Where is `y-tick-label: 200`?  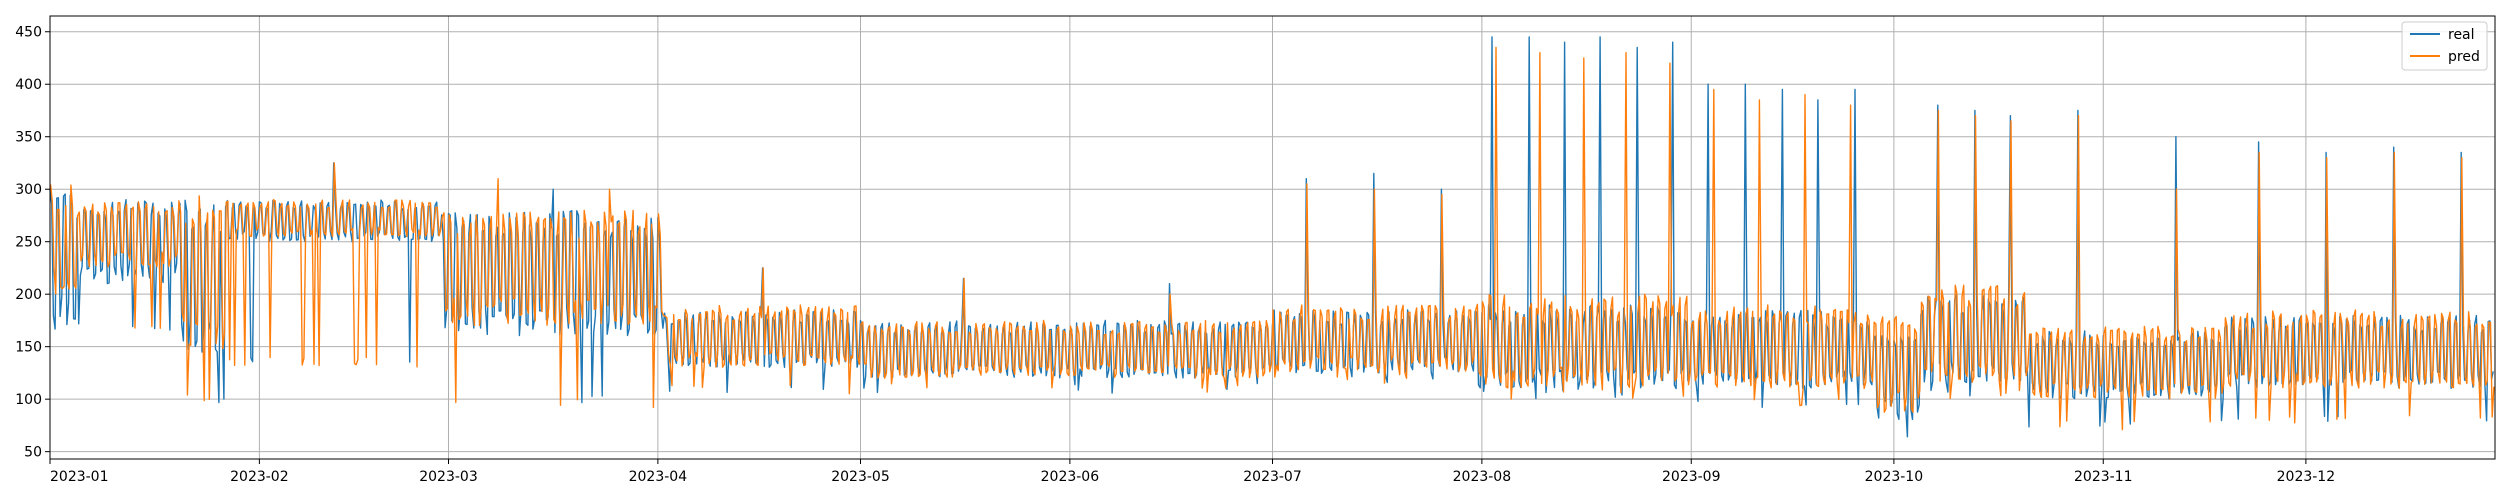 y-tick-label: 200 is located at coordinates (28, 295).